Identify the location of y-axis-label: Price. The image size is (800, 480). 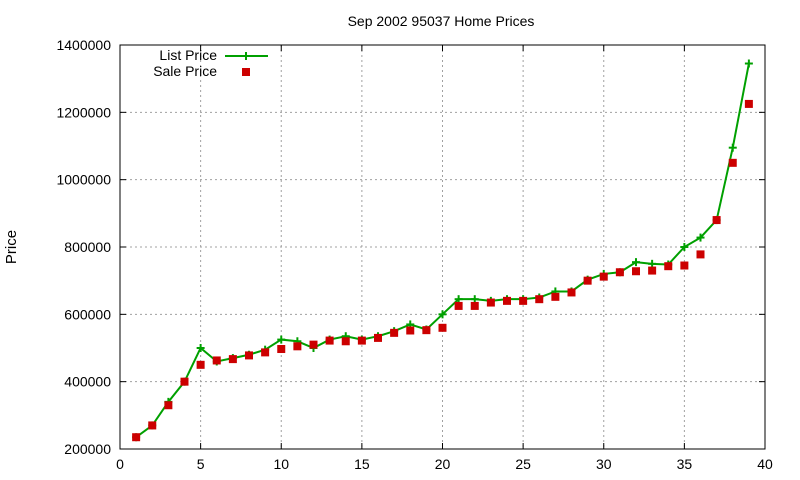
(11, 247).